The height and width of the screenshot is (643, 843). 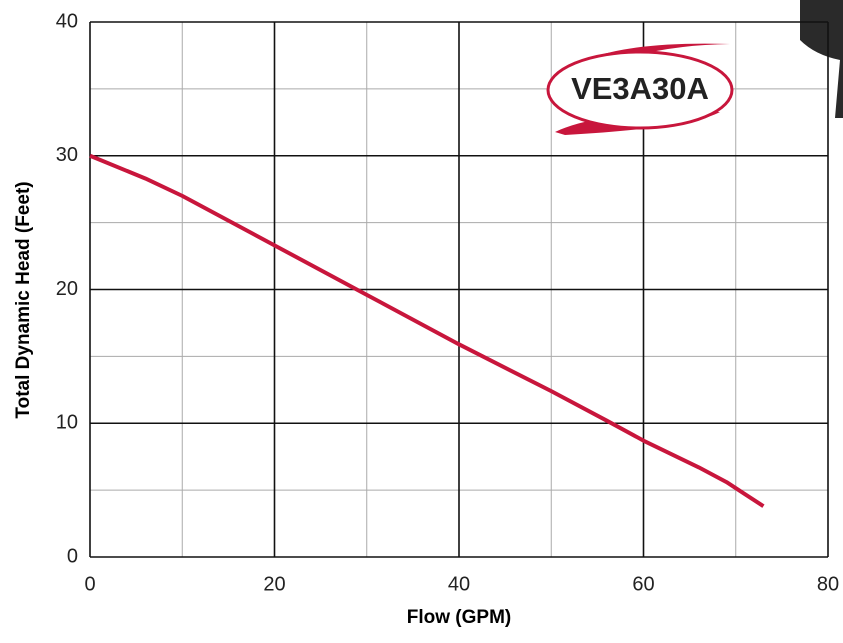 What do you see at coordinates (828, 584) in the screenshot?
I see `x-tick-label: 80` at bounding box center [828, 584].